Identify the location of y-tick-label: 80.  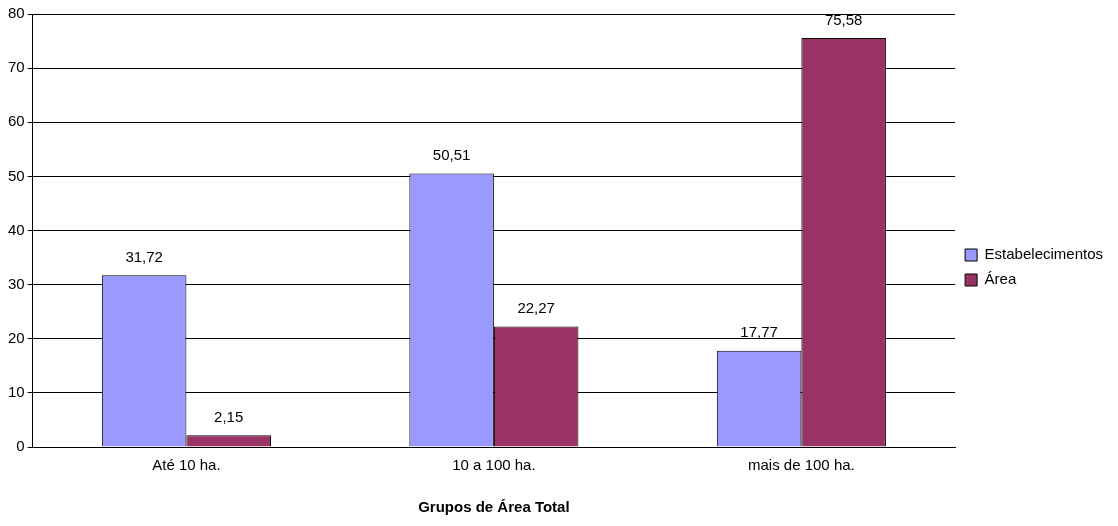
(16, 13).